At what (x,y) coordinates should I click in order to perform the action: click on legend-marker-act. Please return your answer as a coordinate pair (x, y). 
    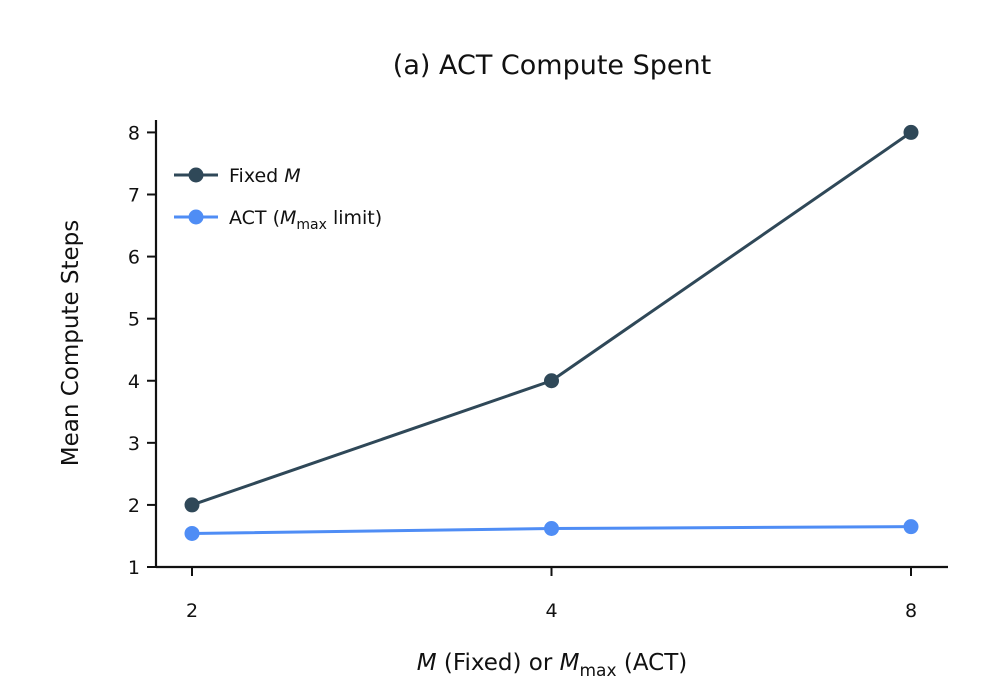
    Looking at the image, I should click on (196, 217).